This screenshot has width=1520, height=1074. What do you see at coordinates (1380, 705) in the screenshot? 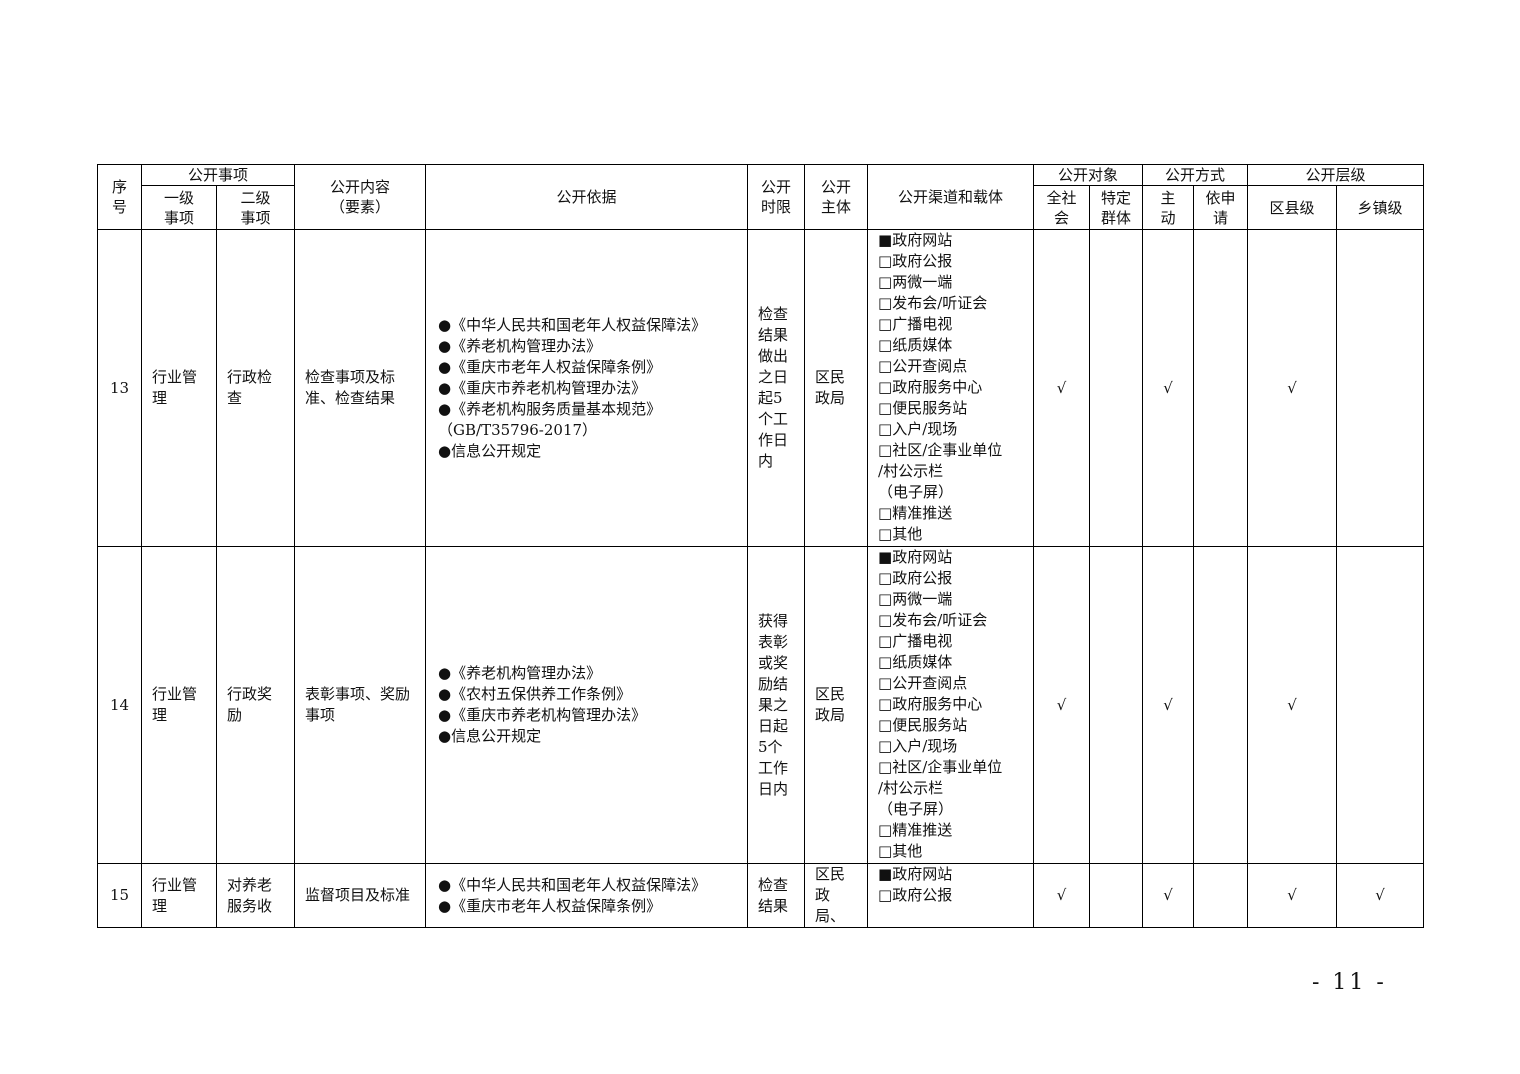
I see `level-town-cell` at bounding box center [1380, 705].